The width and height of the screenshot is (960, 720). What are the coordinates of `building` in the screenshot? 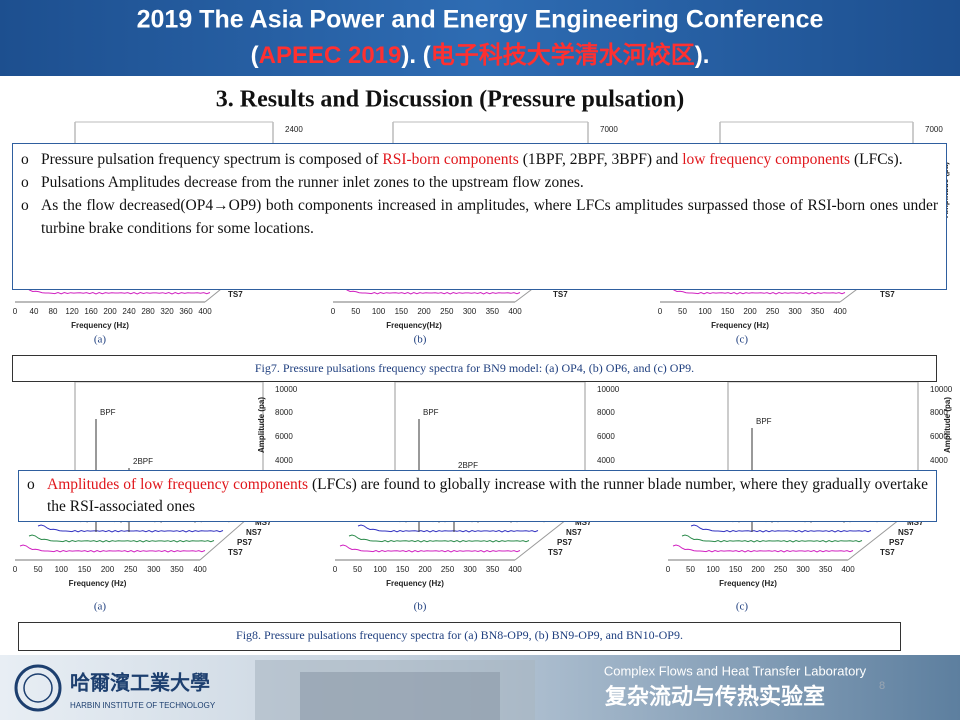 It's located at (400, 696).